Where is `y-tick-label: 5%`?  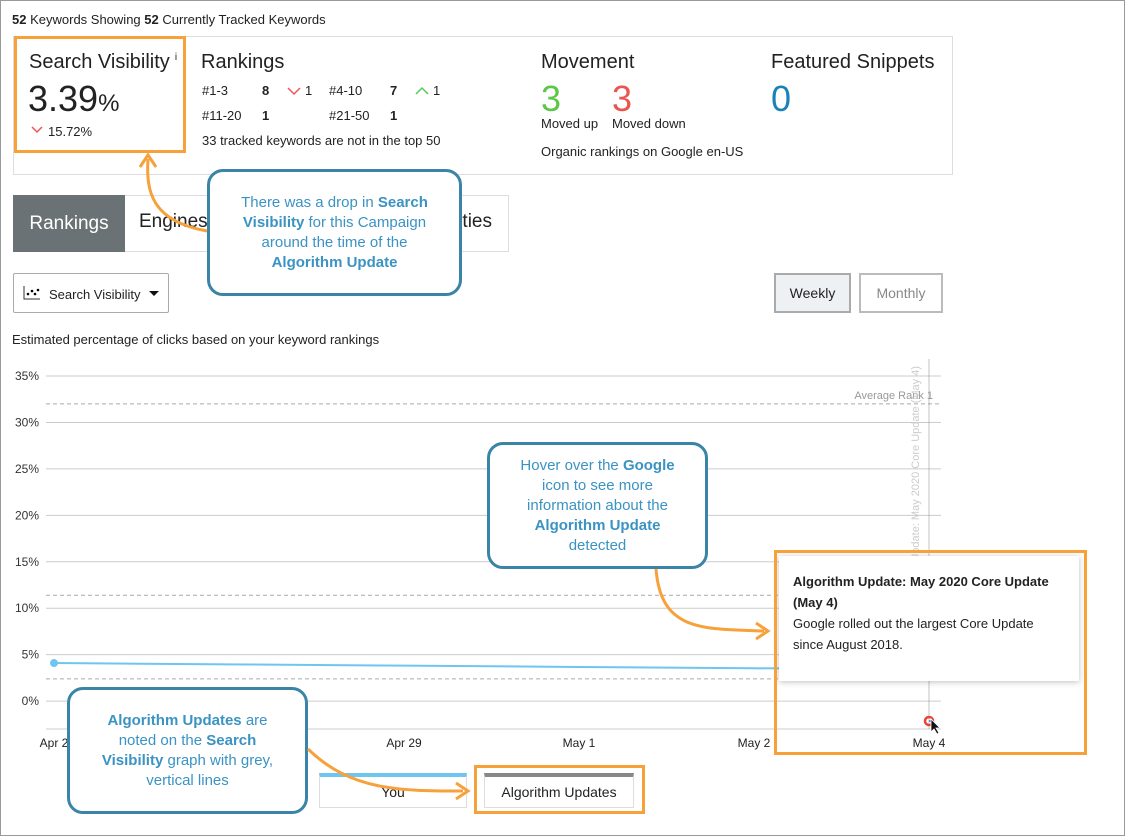
y-tick-label: 5% is located at coordinates (31, 655).